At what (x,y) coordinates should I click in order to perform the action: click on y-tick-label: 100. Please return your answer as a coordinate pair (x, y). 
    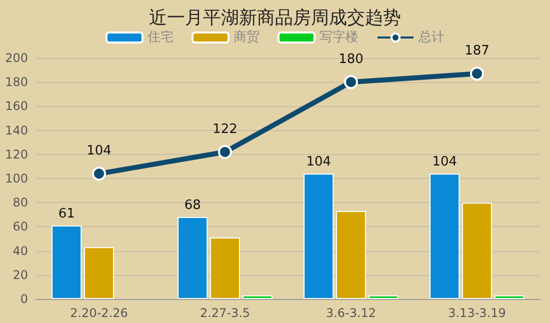
    Looking at the image, I should click on (16, 179).